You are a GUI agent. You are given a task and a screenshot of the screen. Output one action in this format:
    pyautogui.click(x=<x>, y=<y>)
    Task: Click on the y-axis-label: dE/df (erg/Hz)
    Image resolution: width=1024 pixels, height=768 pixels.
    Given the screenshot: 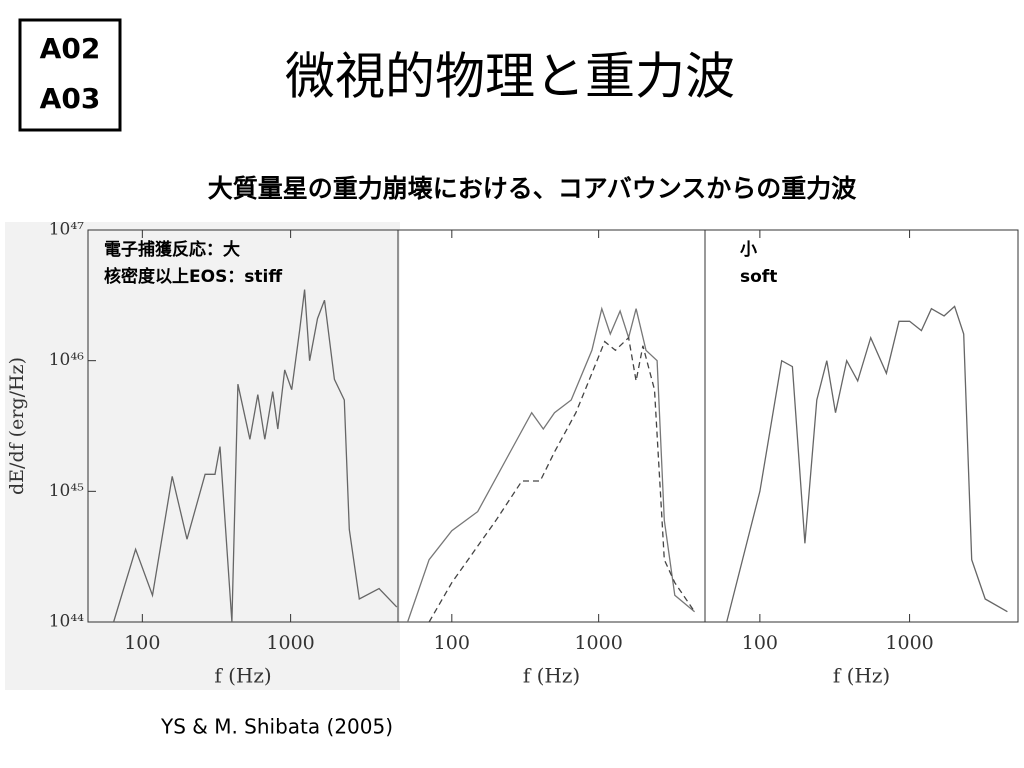 What is the action you would take?
    pyautogui.click(x=17, y=426)
    